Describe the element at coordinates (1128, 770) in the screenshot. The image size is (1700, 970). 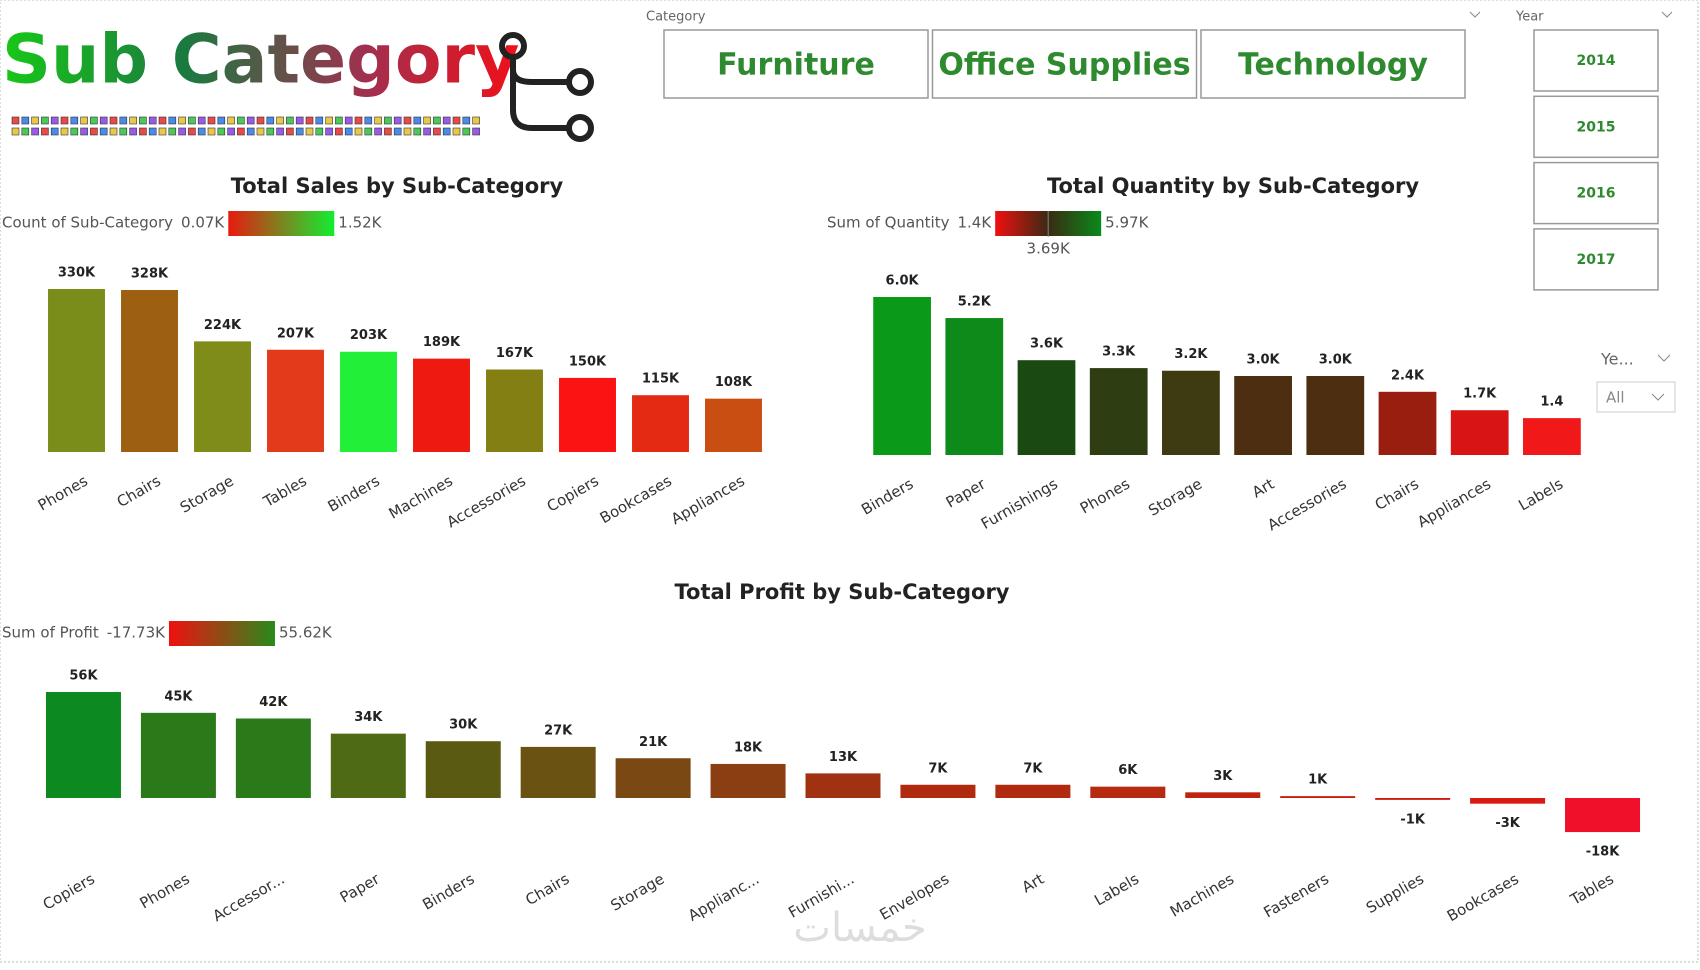
I see `value-label: 6K` at that location.